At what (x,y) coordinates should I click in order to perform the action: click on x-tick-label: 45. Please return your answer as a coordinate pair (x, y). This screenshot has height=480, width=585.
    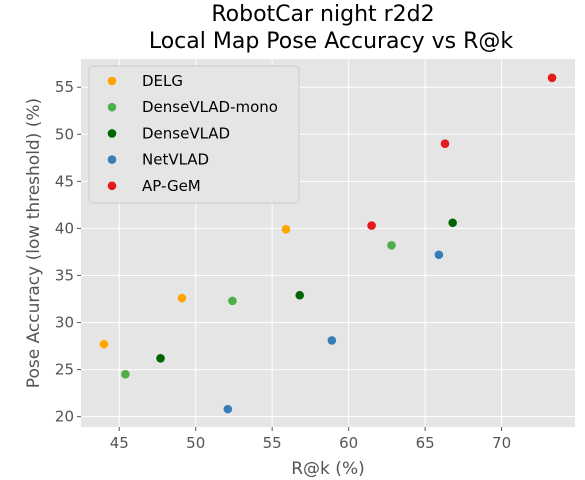
    Looking at the image, I should click on (119, 443).